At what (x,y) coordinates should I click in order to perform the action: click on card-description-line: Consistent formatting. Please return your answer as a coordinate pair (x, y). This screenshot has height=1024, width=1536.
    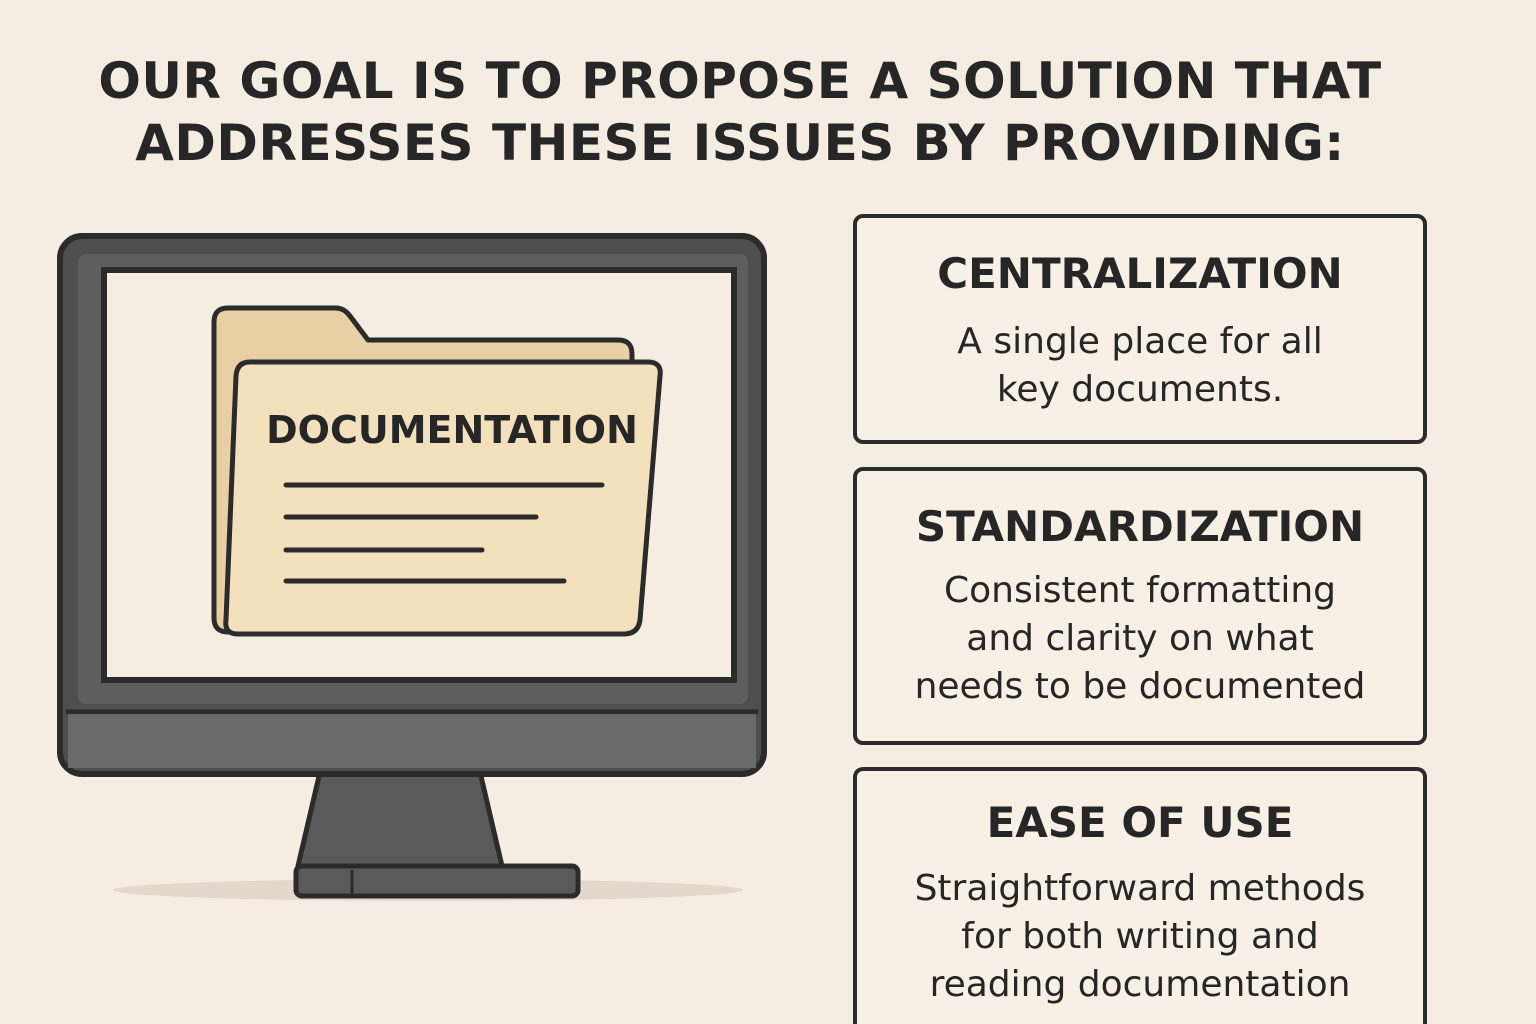
    Looking at the image, I should click on (1140, 590).